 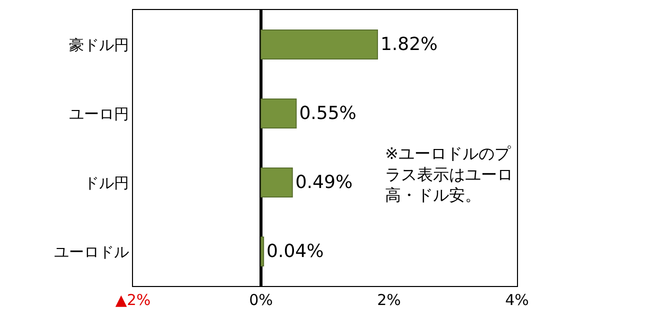 I want to click on y-tick-label: ドル円, so click(x=106, y=183).